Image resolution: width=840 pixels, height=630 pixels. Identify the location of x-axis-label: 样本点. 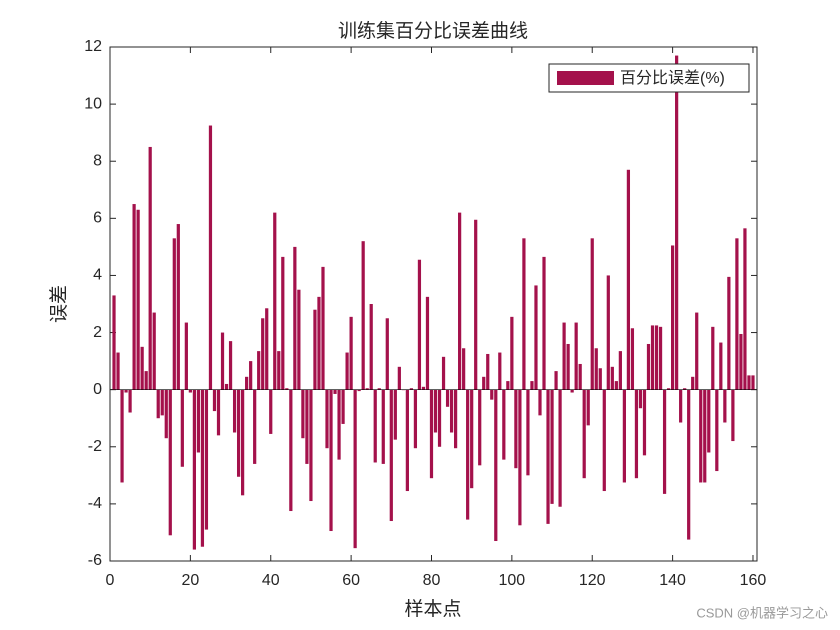
(432, 609).